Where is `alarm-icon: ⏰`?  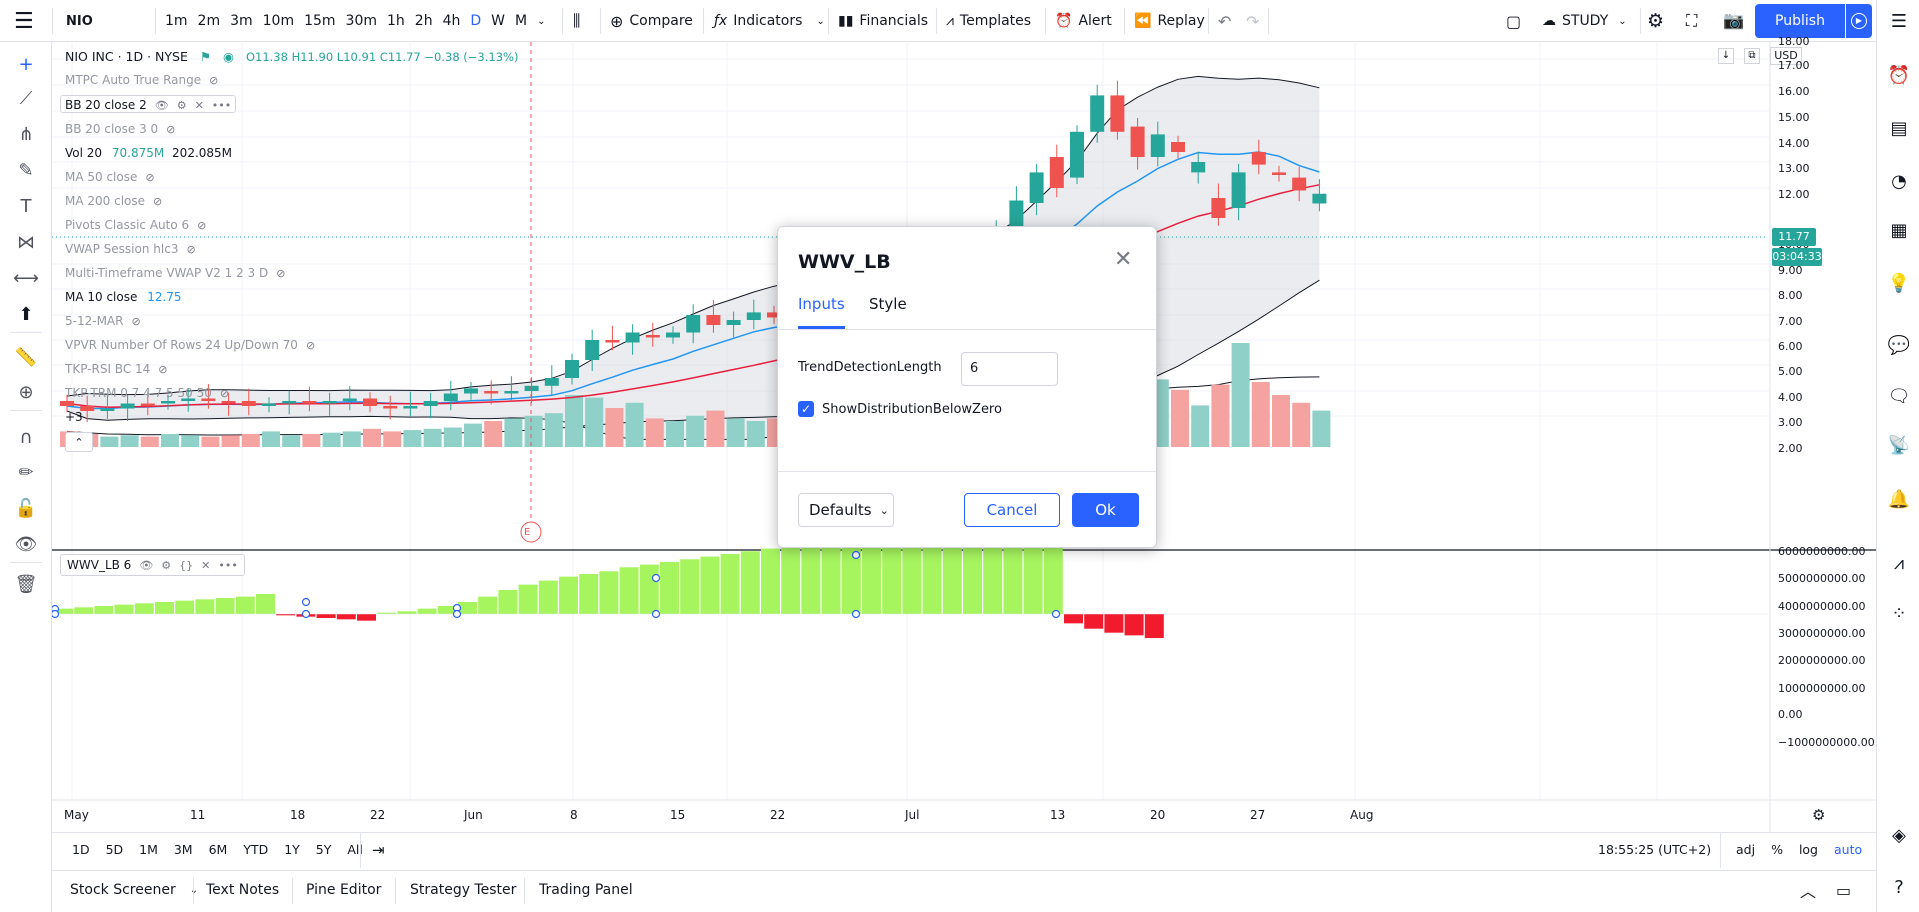
alarm-icon: ⏰ is located at coordinates (1899, 75).